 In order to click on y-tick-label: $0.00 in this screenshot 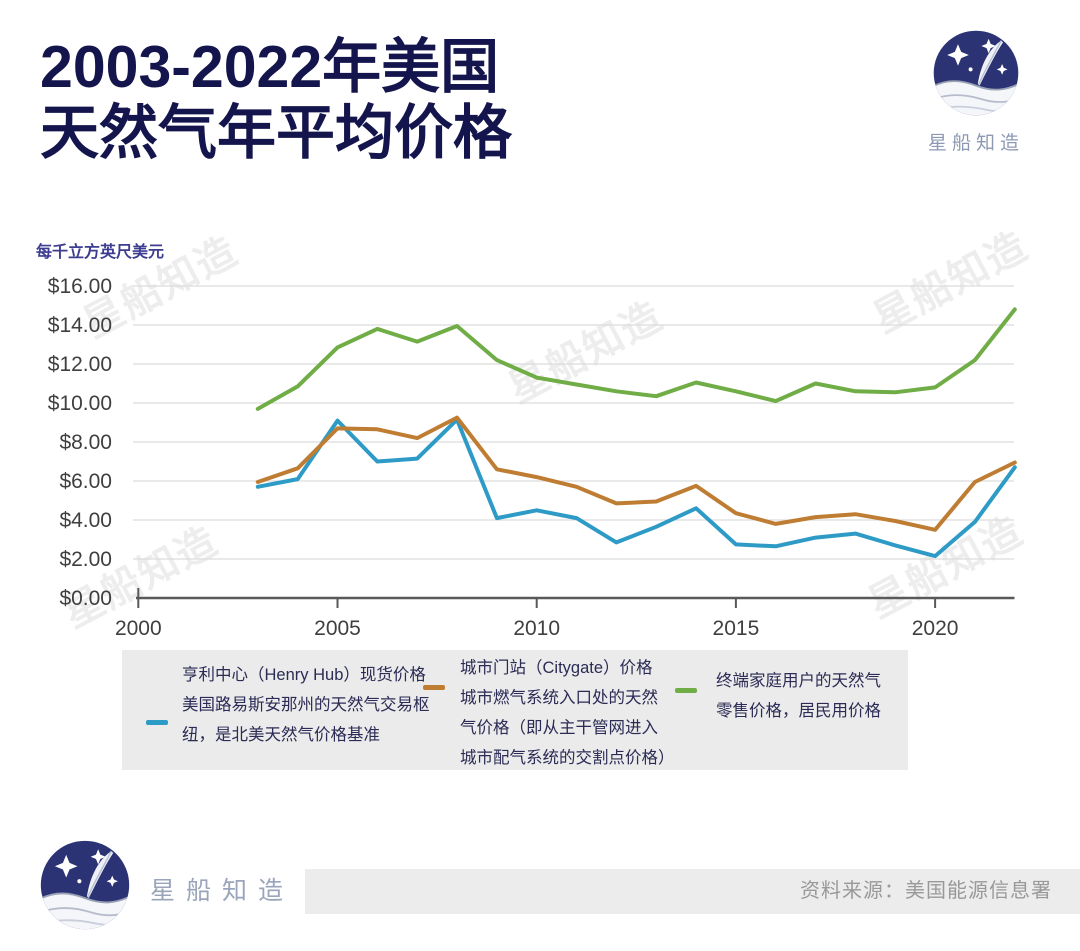, I will do `click(85, 598)`.